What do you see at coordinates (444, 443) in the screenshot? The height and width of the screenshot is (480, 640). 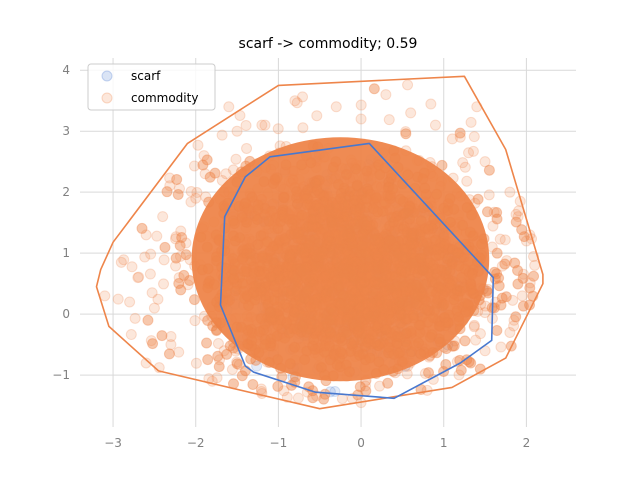 I see `x-tick-label: 1` at bounding box center [444, 443].